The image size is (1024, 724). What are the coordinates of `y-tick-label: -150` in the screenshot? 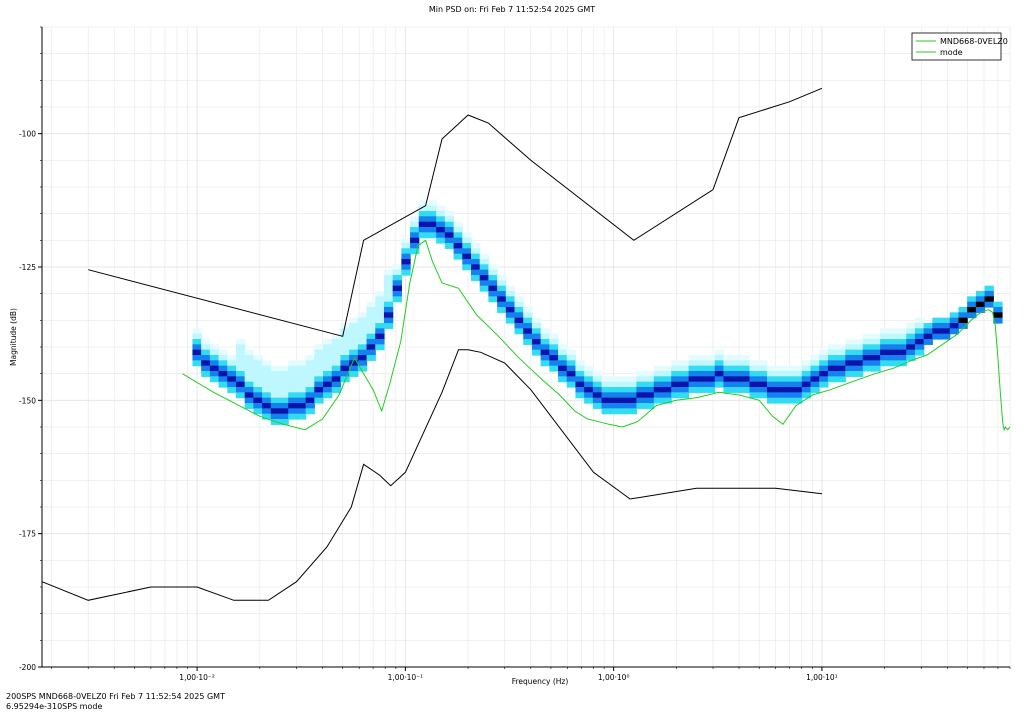 It's located at (27, 400).